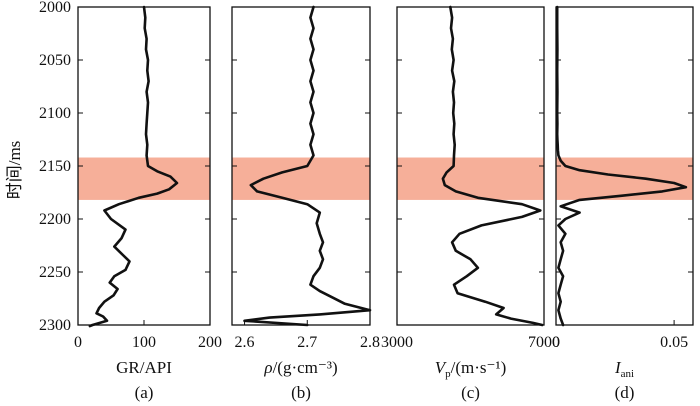 This screenshot has width=700, height=406. I want to click on y-tick-label: 2300, so click(55, 325).